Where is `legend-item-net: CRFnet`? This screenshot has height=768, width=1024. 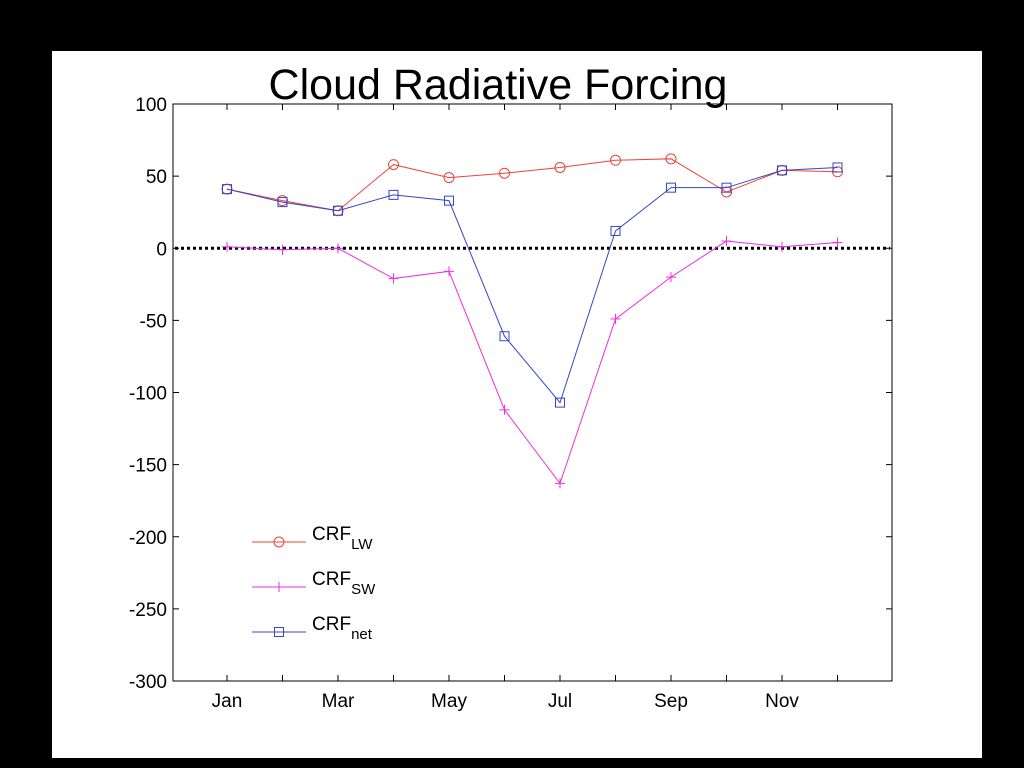 legend-item-net: CRFnet is located at coordinates (312, 628).